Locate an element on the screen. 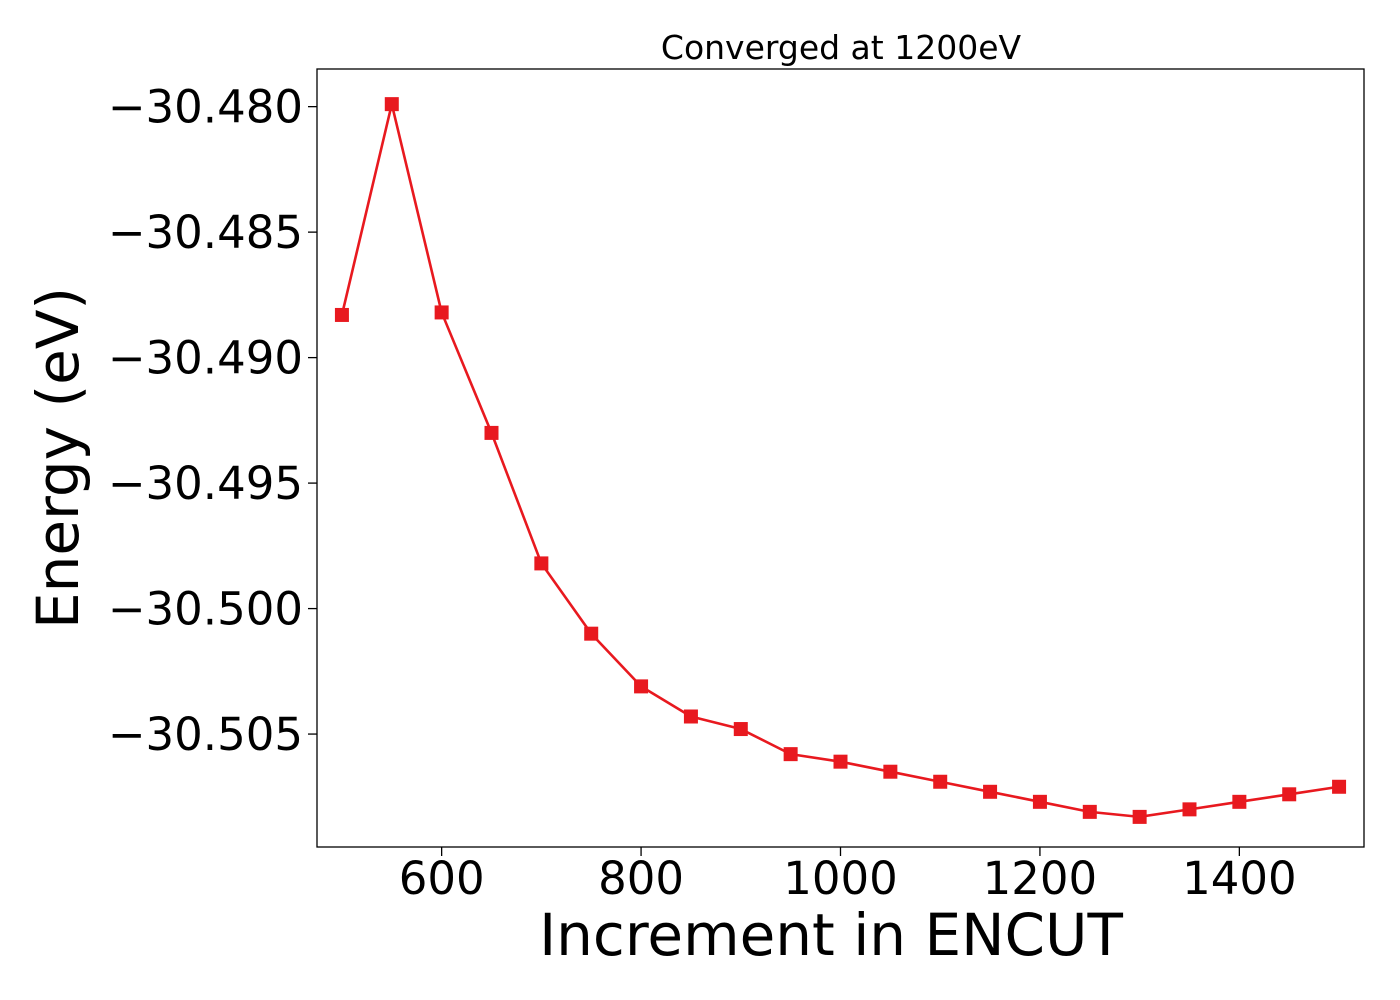 The image size is (1400, 1000). x-tick-label: 1000 is located at coordinates (840, 878).